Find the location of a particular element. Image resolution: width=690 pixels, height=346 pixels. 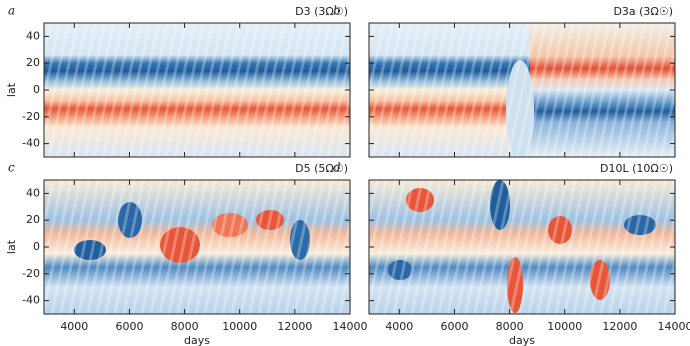

panel-label: b is located at coordinates (337, 11).